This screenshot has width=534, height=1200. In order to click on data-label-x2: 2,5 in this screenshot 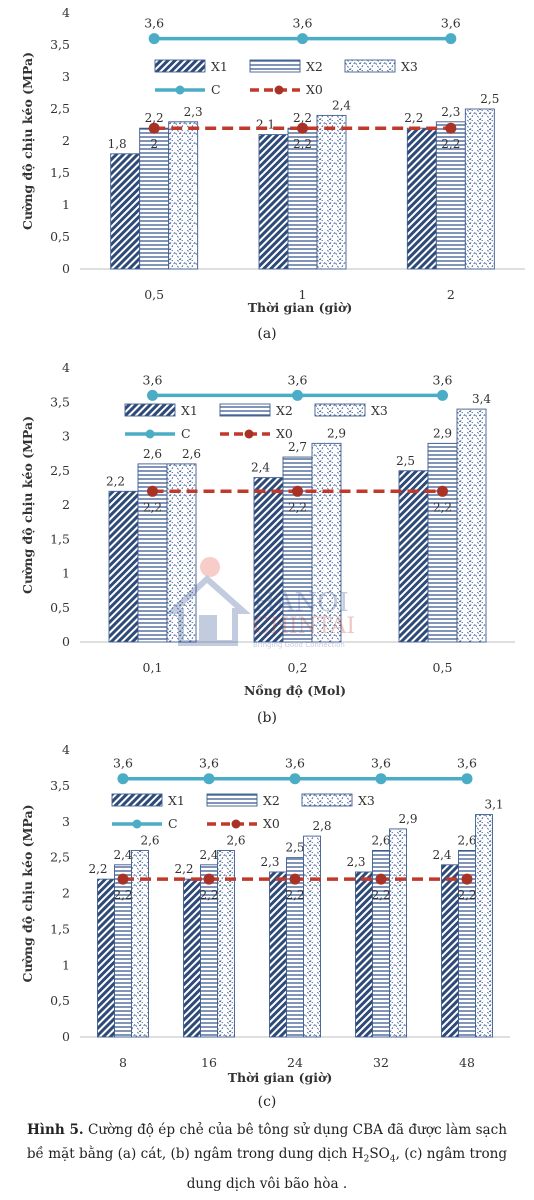, I will do `click(294, 848)`.